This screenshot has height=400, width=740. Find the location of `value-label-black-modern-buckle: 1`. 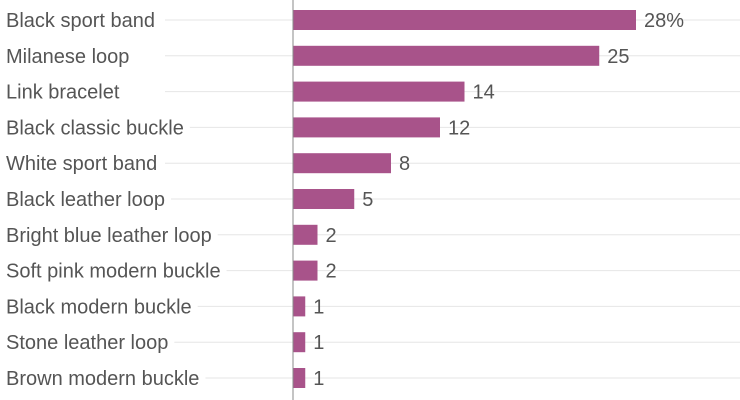

value-label-black-modern-buckle: 1 is located at coordinates (318, 307).